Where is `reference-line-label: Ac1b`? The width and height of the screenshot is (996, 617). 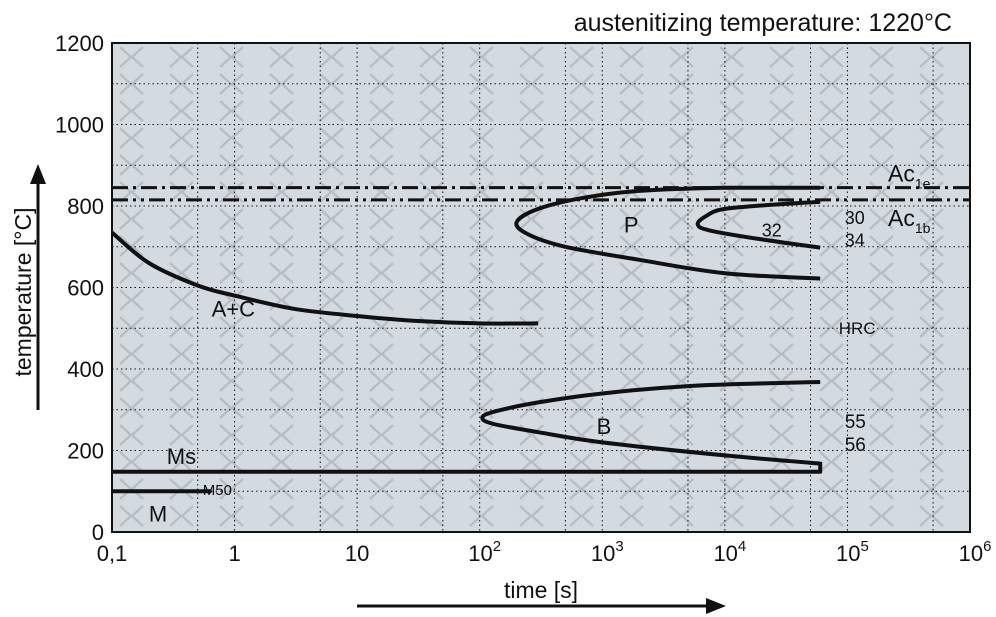 reference-line-label: Ac1b is located at coordinates (909, 220).